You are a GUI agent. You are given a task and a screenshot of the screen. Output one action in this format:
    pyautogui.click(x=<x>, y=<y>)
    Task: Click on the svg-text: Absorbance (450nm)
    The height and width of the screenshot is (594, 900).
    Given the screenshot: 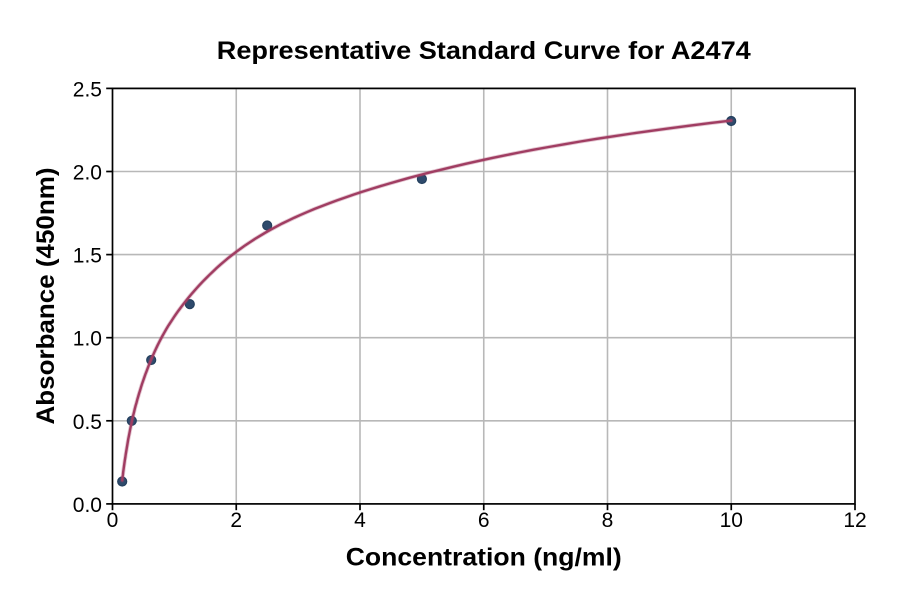 What is the action you would take?
    pyautogui.click(x=46, y=296)
    